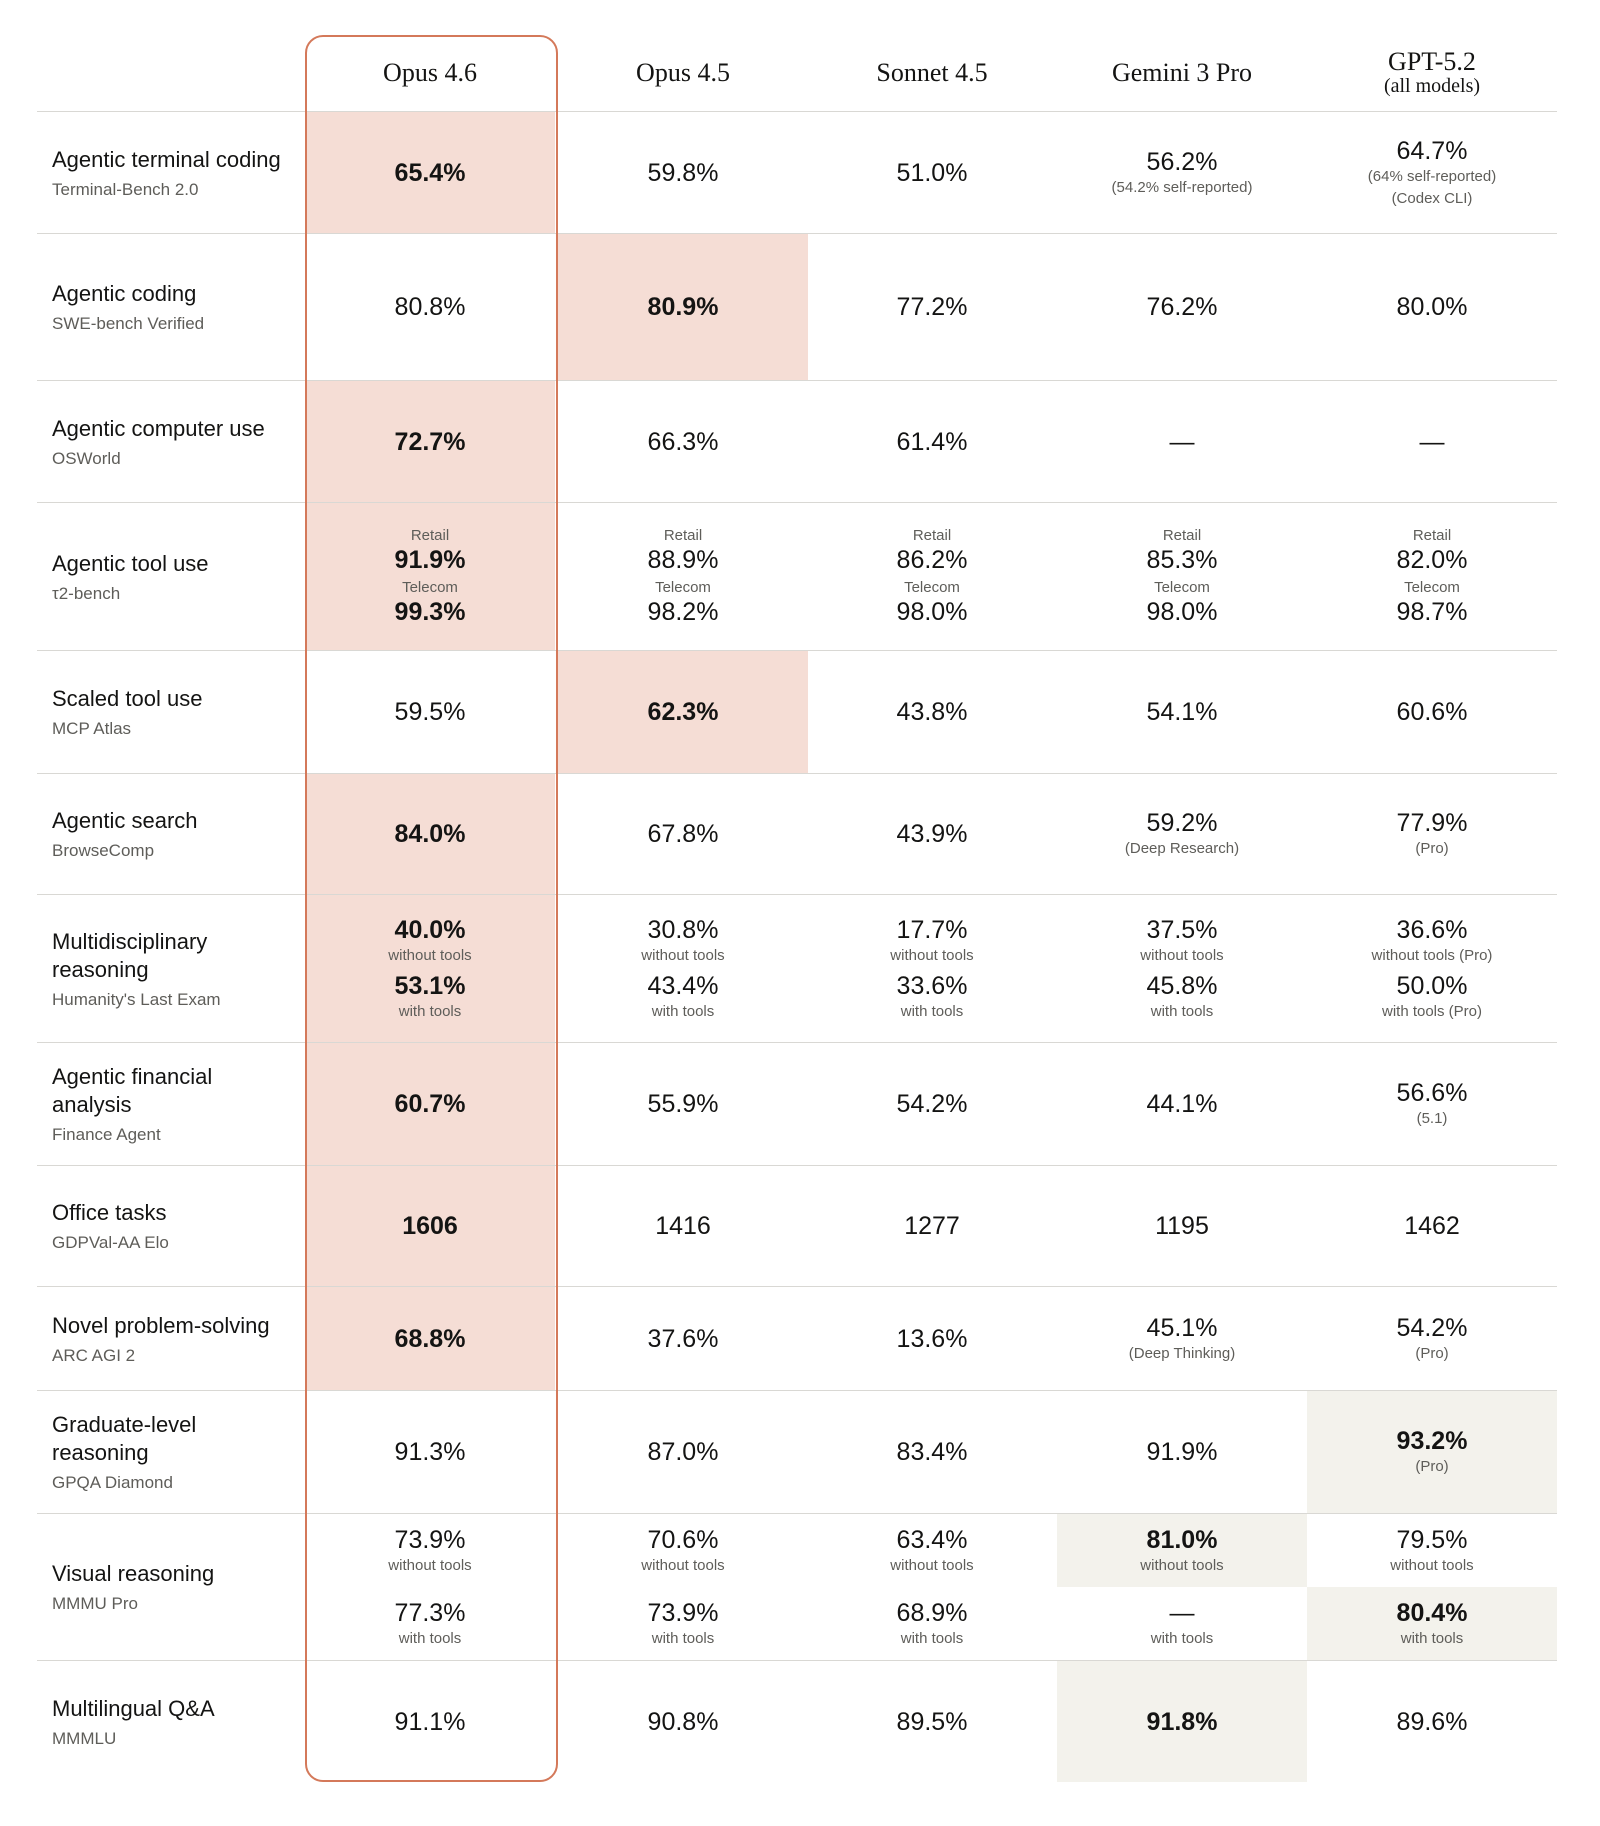 This screenshot has width=1600, height=1826. Describe the element at coordinates (683, 985) in the screenshot. I see `score-value: 43.4%` at that location.